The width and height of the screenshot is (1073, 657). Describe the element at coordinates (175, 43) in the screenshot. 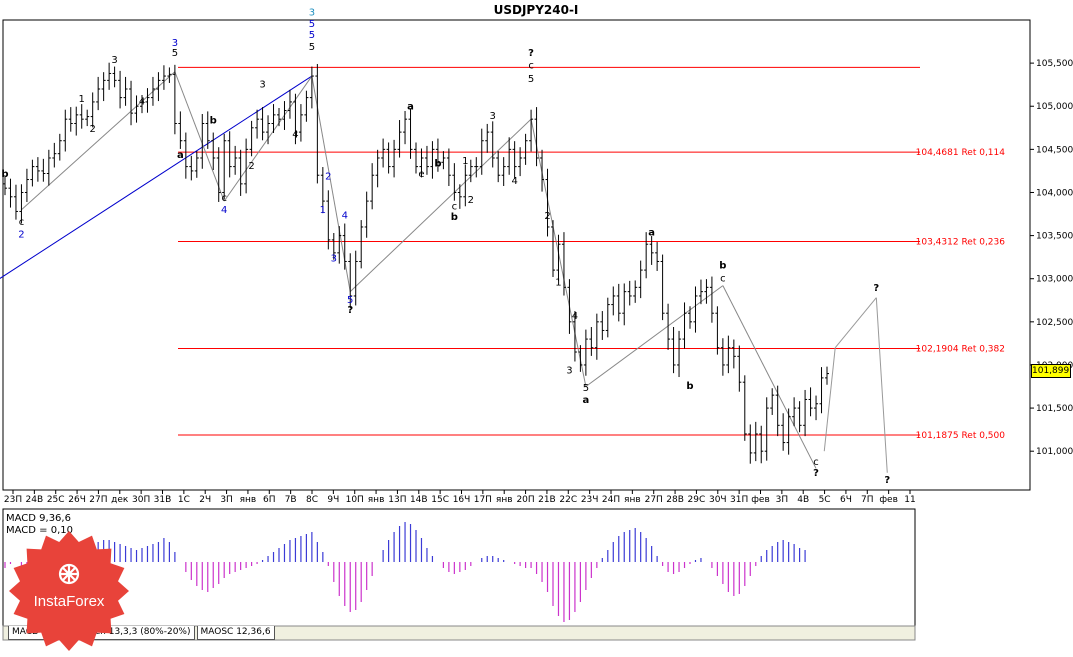

I see `wave-label: 3` at that location.